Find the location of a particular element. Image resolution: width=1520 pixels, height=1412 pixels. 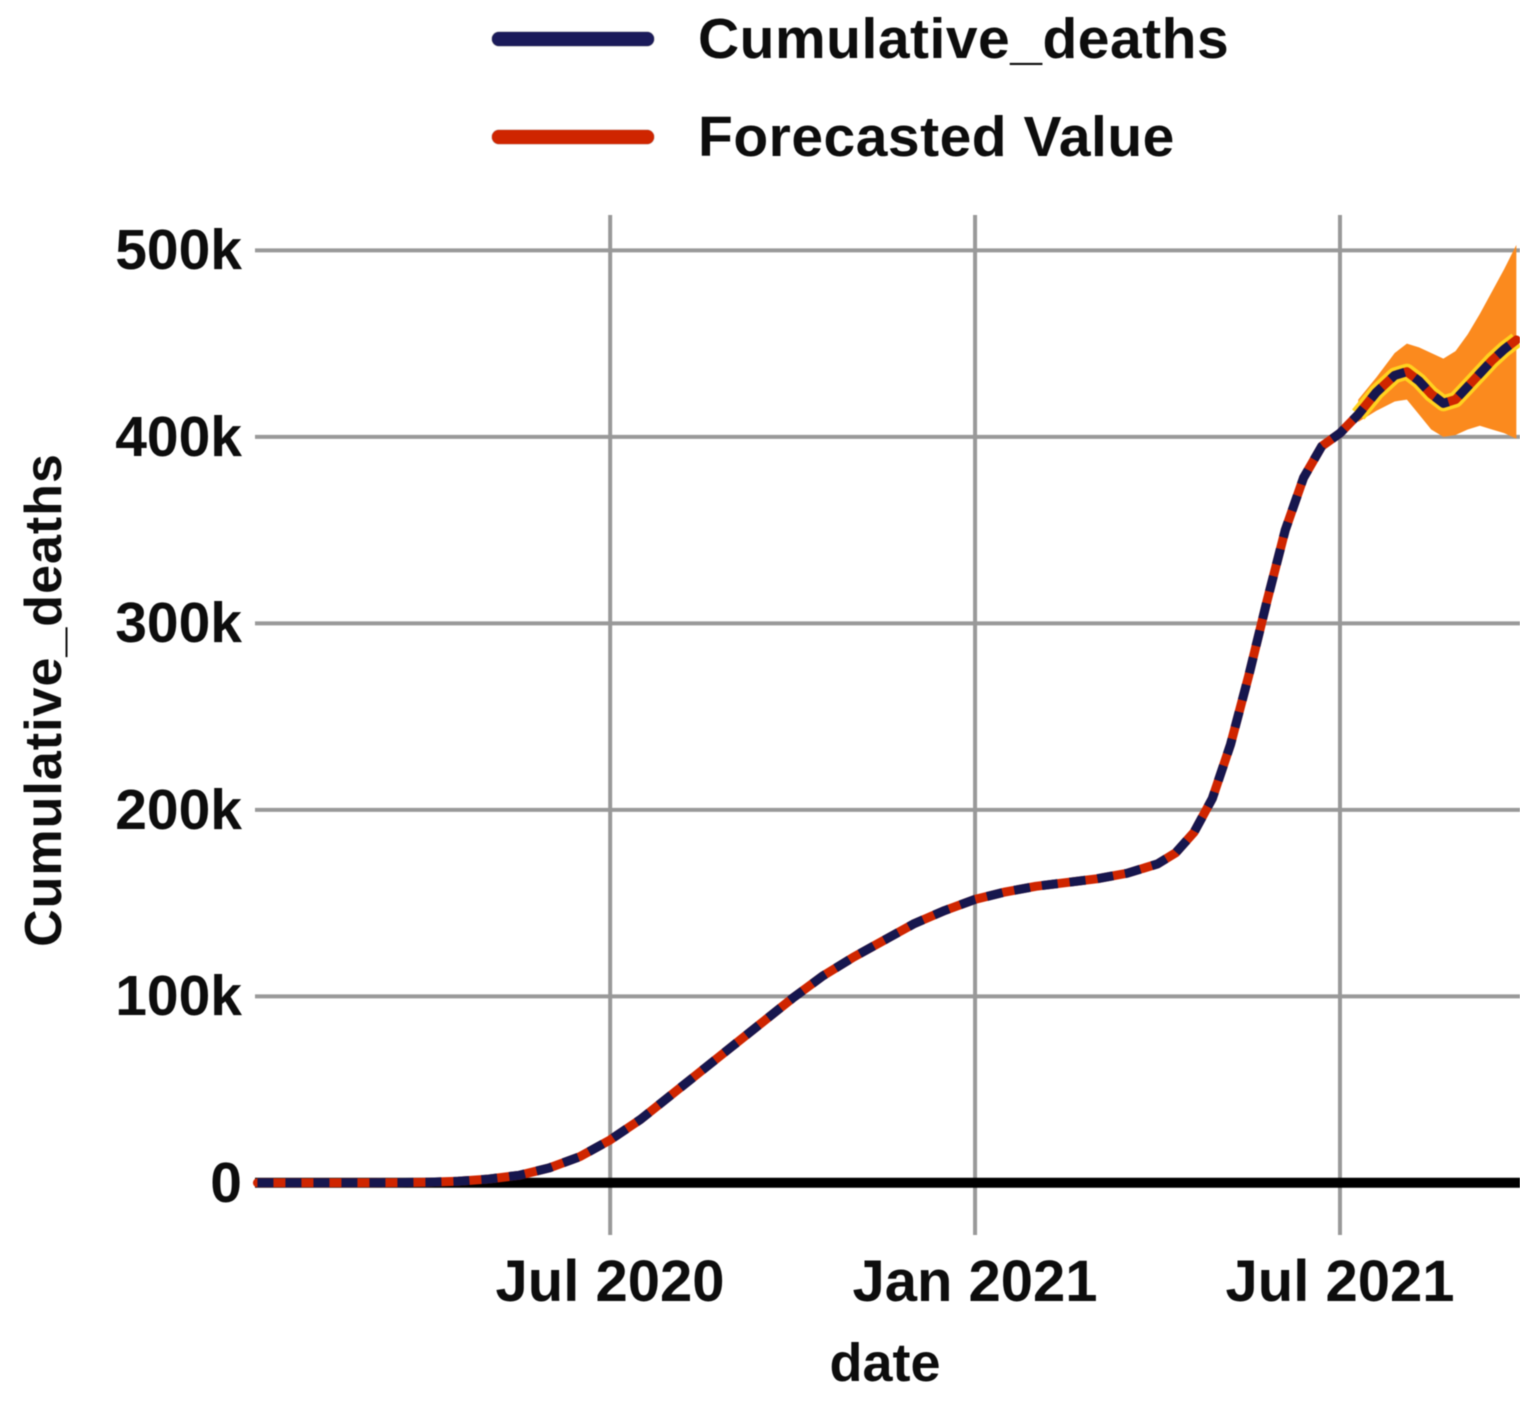

legend-swatch-cumulative-deaths-icon is located at coordinates (573, 39).